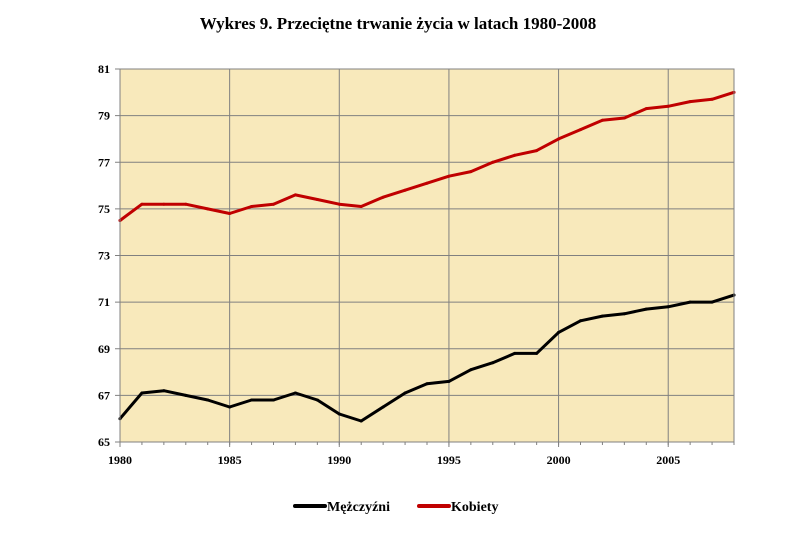 This screenshot has width=796, height=536. What do you see at coordinates (559, 460) in the screenshot?
I see `x-tick-label: 2000` at bounding box center [559, 460].